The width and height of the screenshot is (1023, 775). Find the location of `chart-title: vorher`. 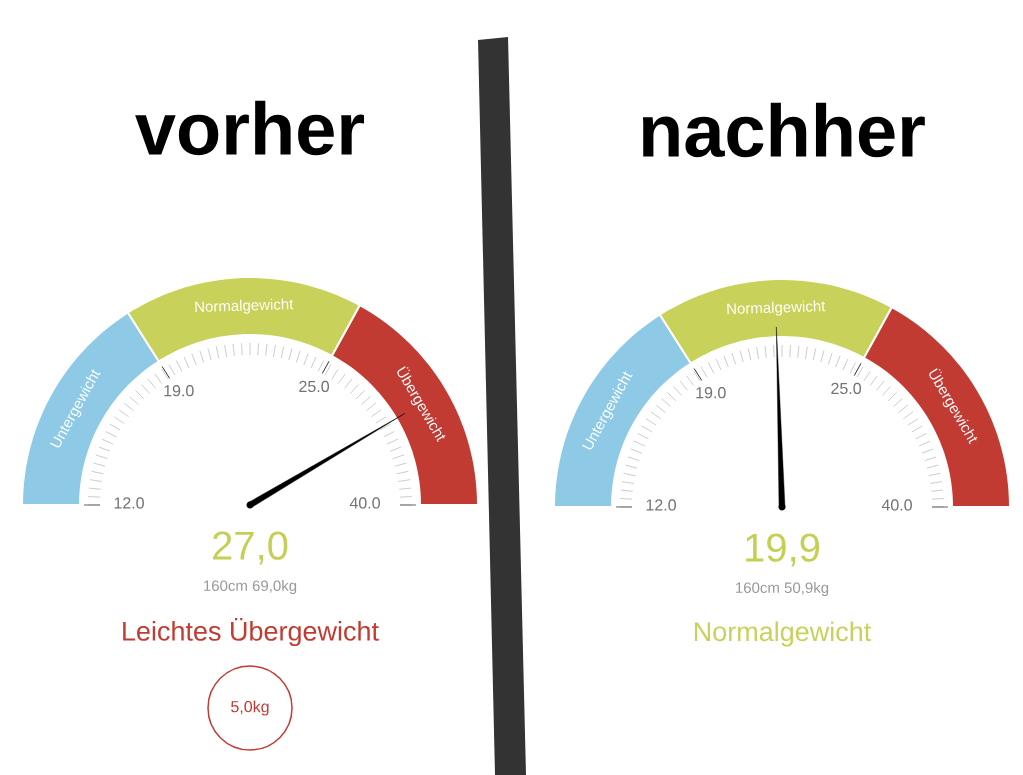

chart-title: vorher is located at coordinates (250, 128).